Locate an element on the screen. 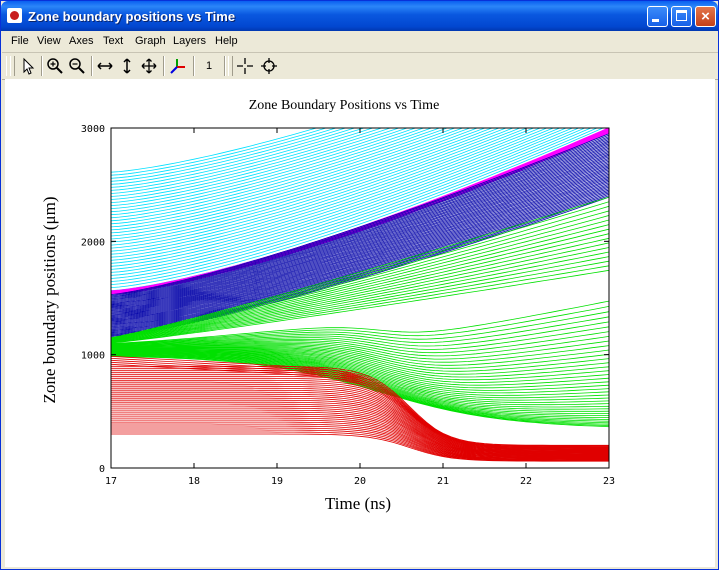  x-tick-label: 23 is located at coordinates (609, 481).